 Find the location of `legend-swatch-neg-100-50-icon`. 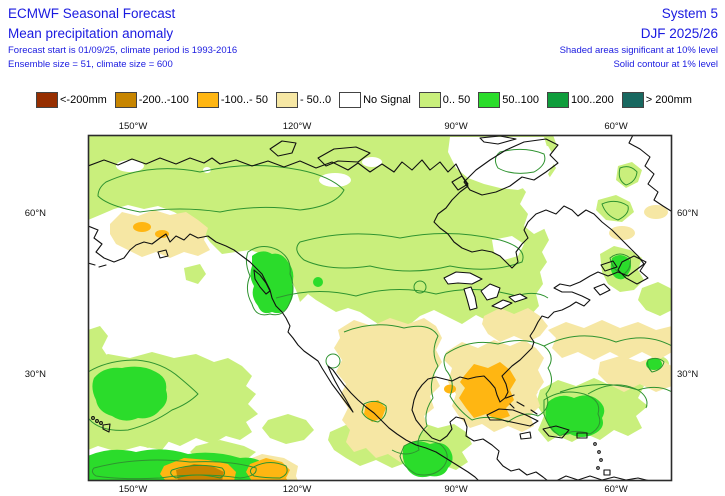

legend-swatch-neg-100-50-icon is located at coordinates (207, 100).